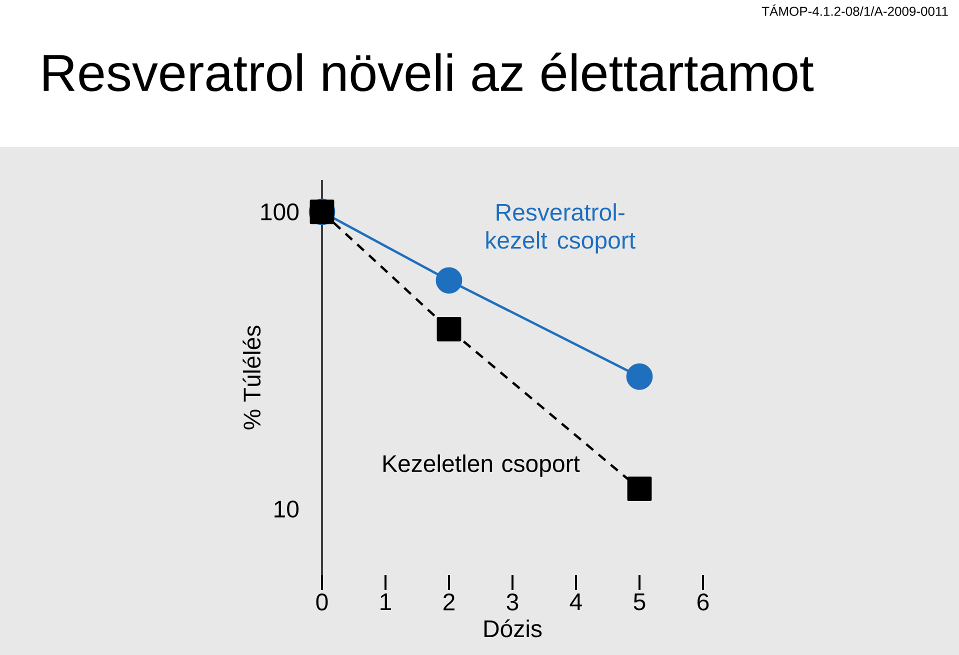 The image size is (959, 655). I want to click on y-tick-label: 100, so click(280, 211).